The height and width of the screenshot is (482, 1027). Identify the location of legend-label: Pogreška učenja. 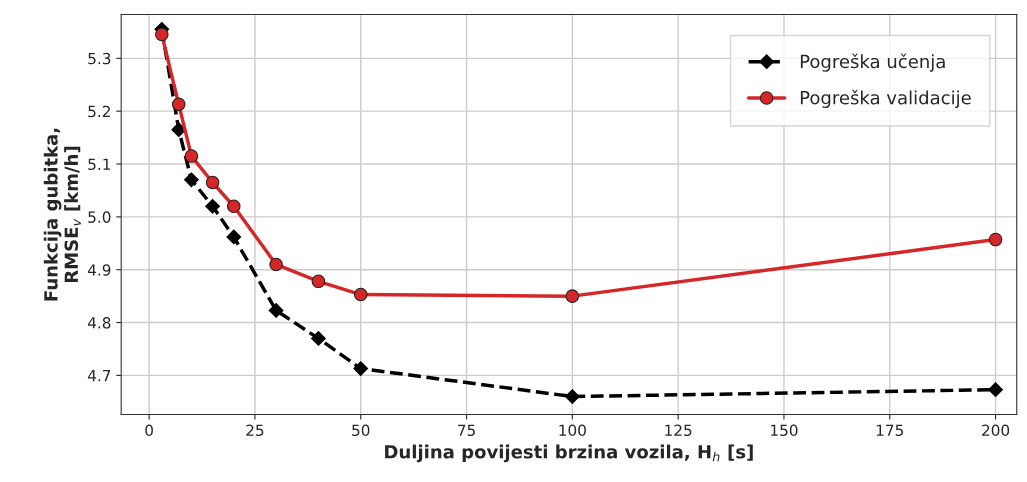
(872, 62).